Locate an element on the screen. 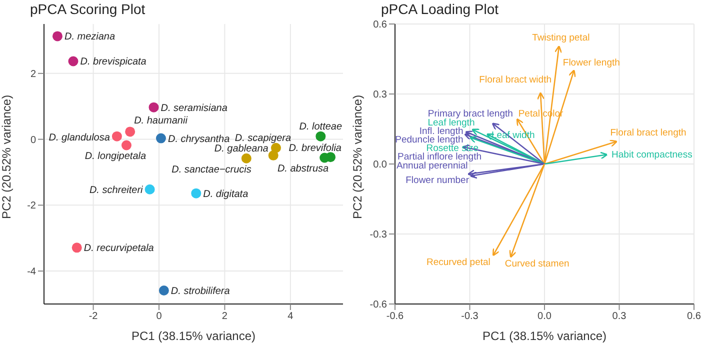 This screenshot has height=346, width=702. y-tick-label: 2 is located at coordinates (33, 74).